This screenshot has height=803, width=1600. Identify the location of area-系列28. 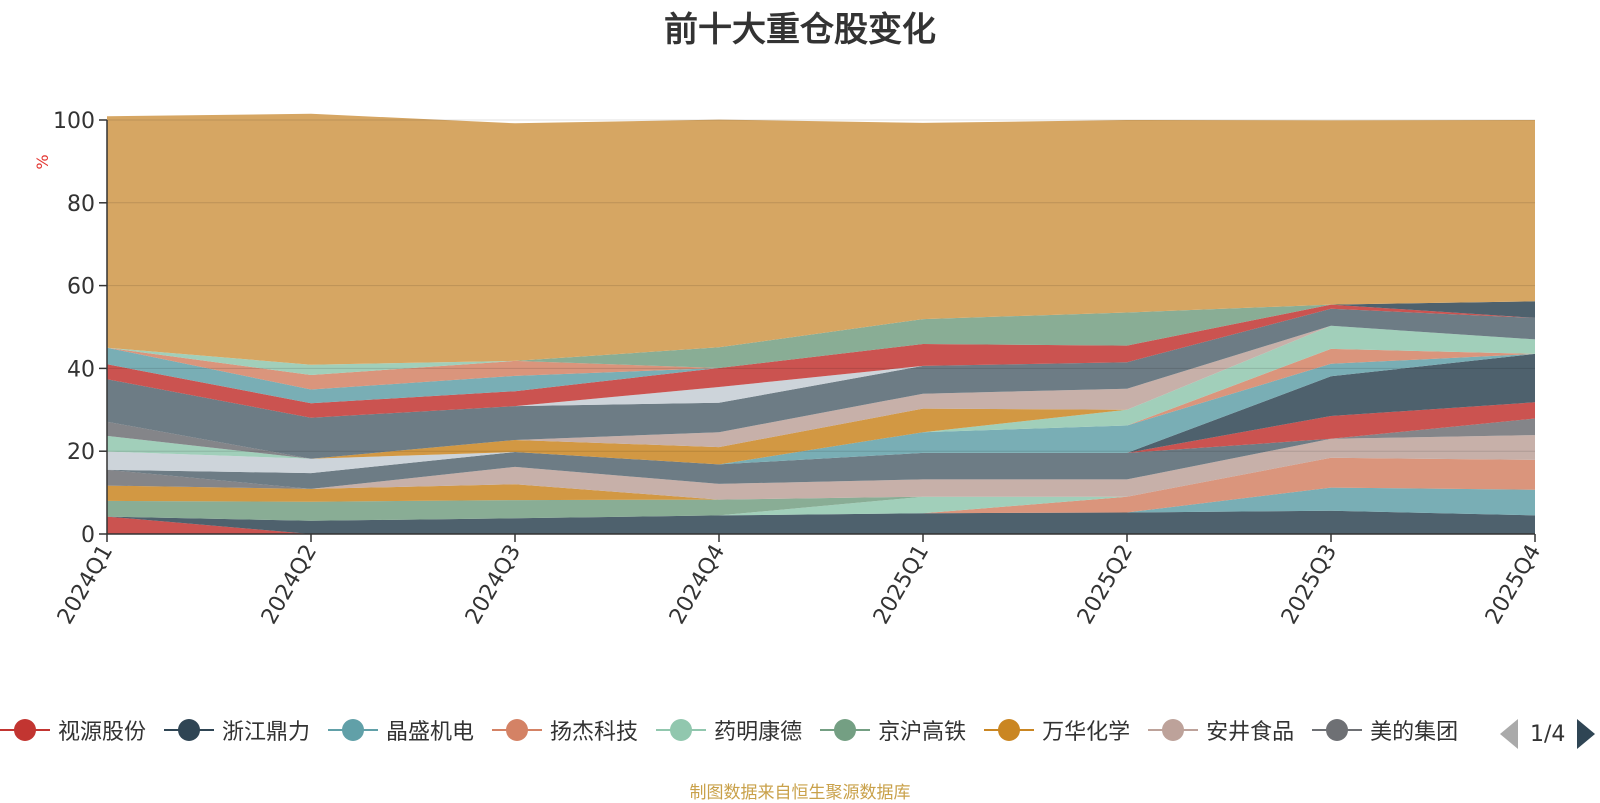
(821, 334).